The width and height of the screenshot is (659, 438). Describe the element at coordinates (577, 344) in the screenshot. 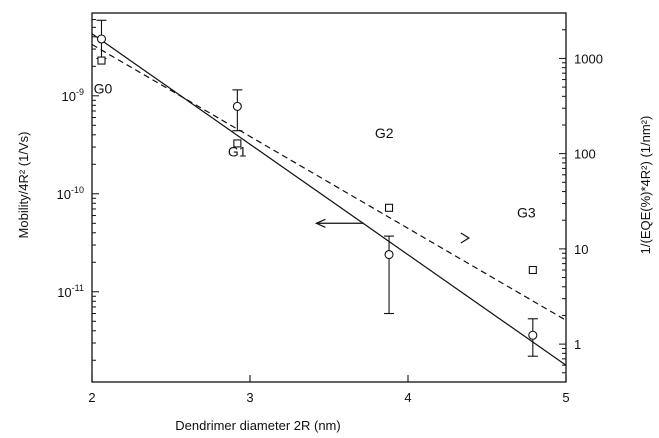

I see `y-right-tick-label: 1` at that location.